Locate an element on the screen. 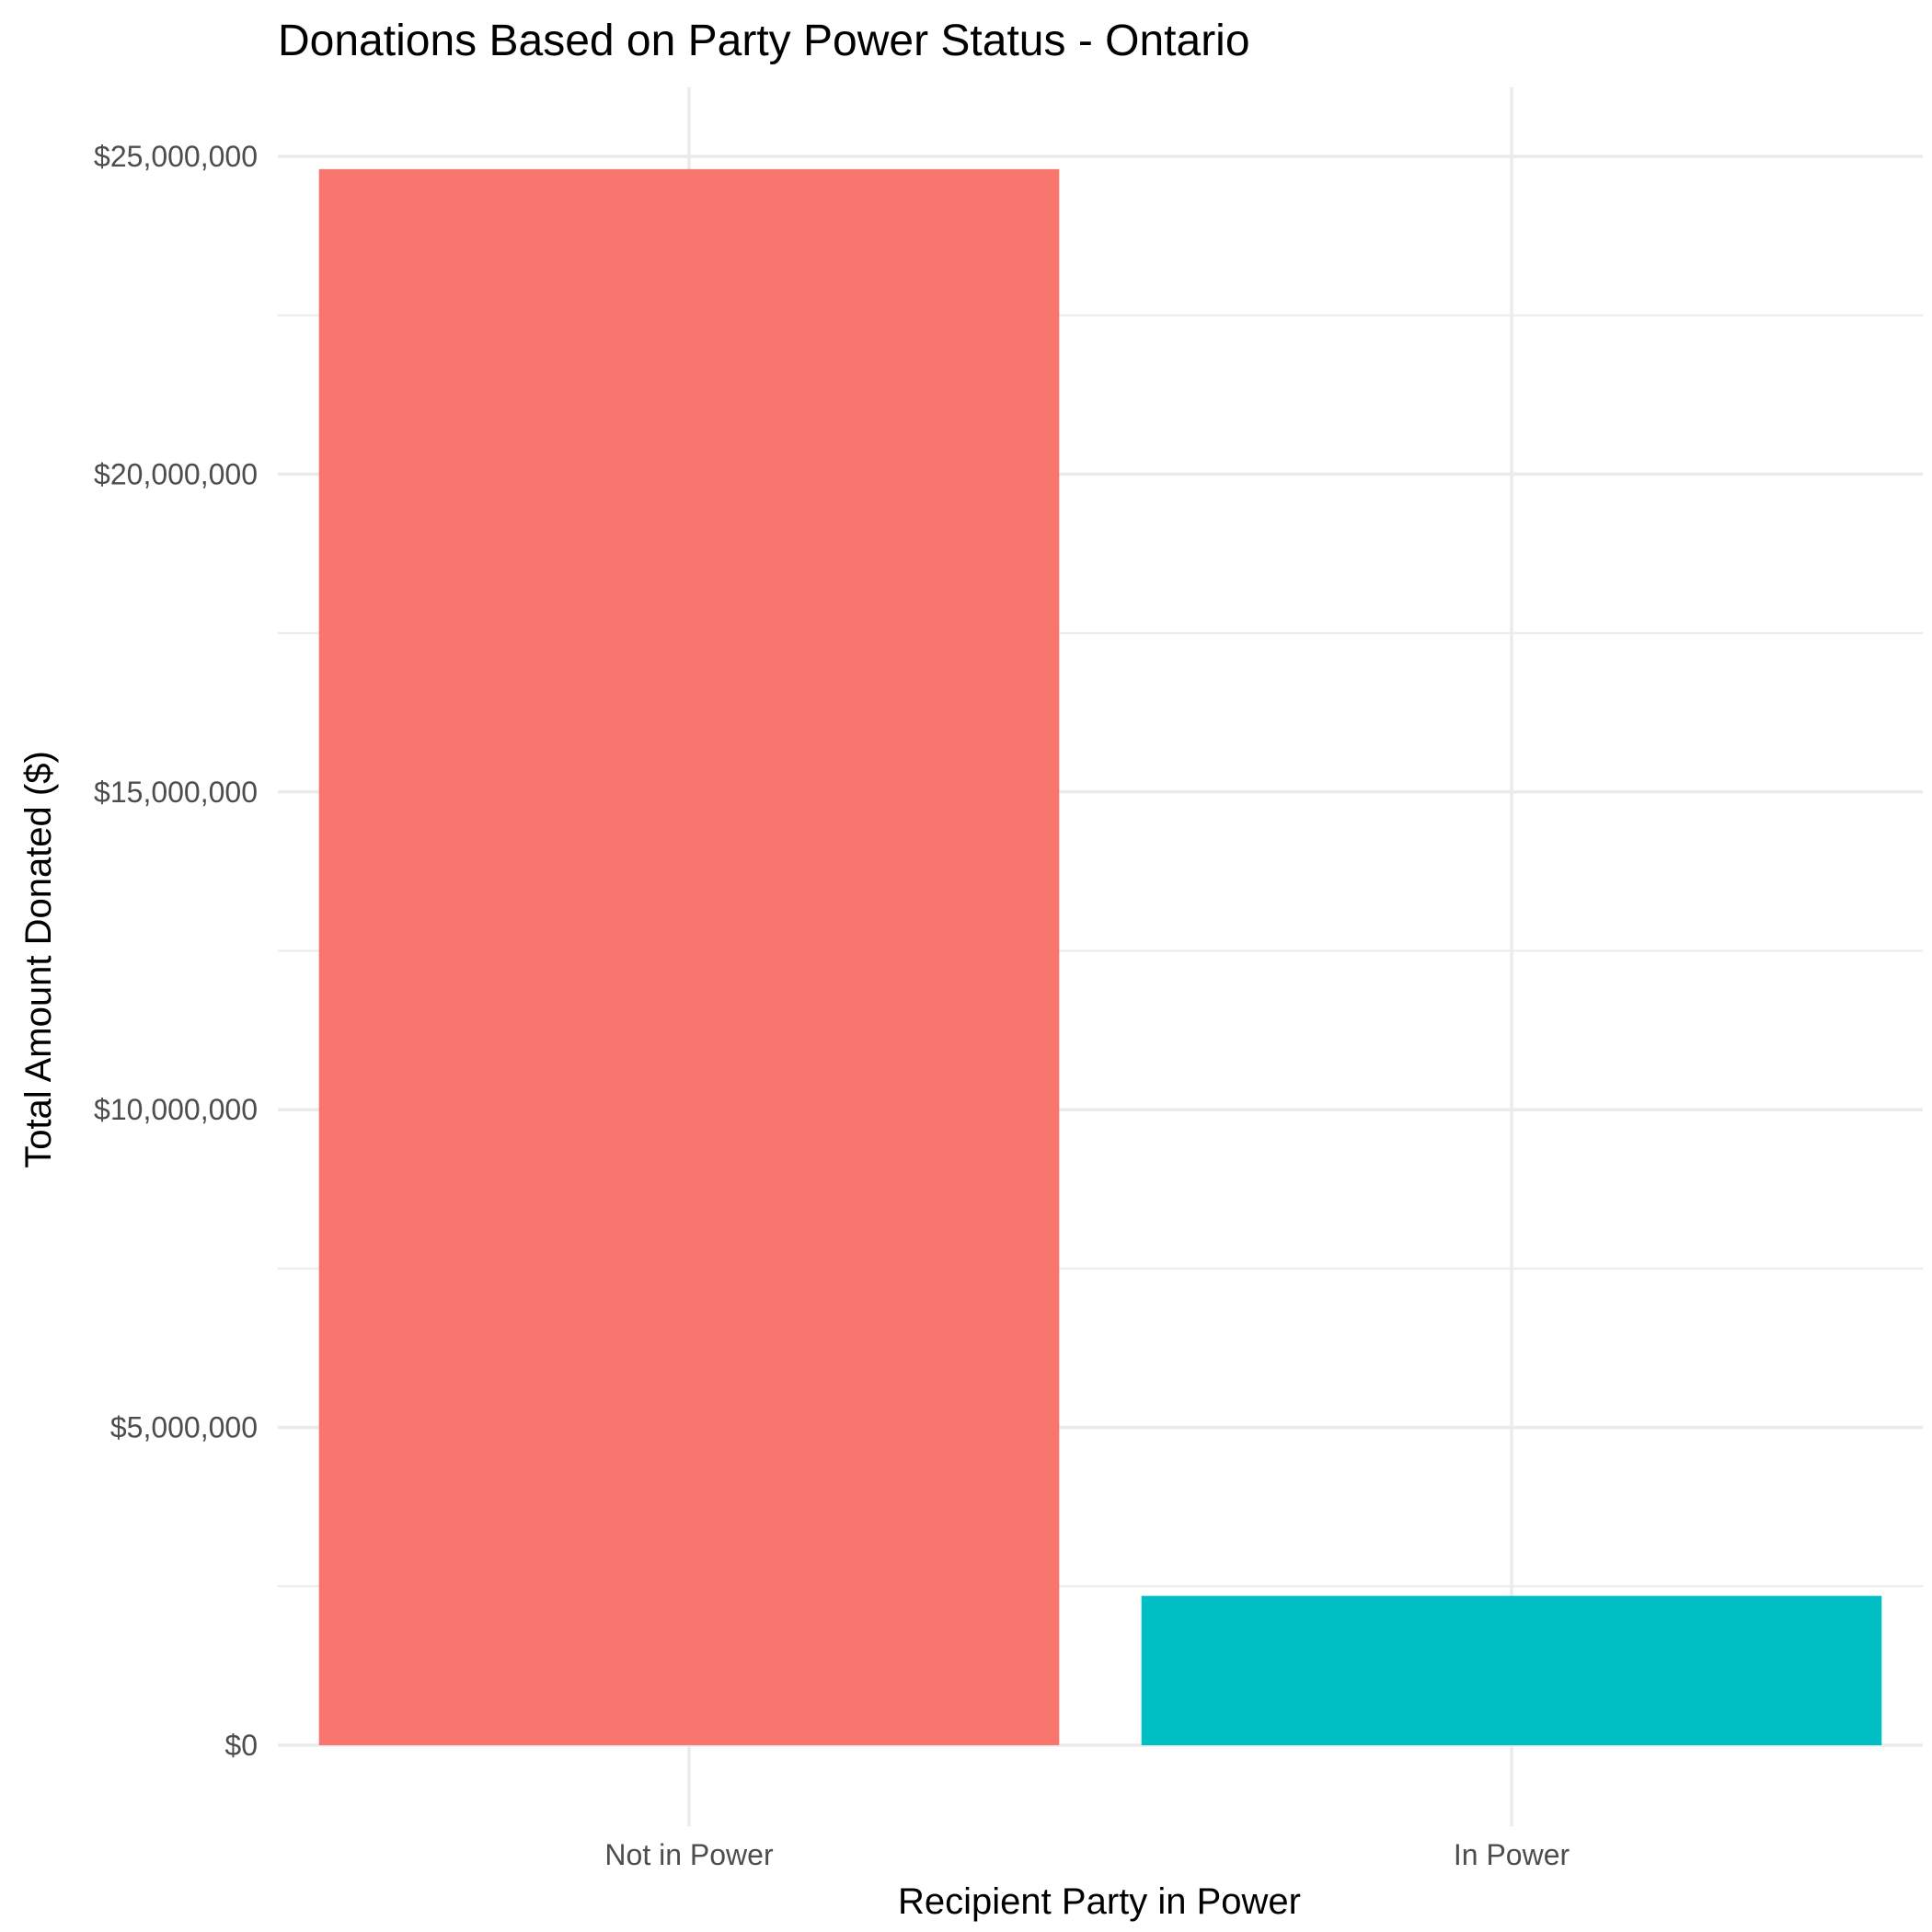 This screenshot has height=1932, width=1932. x-tick-label: Not in Power is located at coordinates (689, 1854).